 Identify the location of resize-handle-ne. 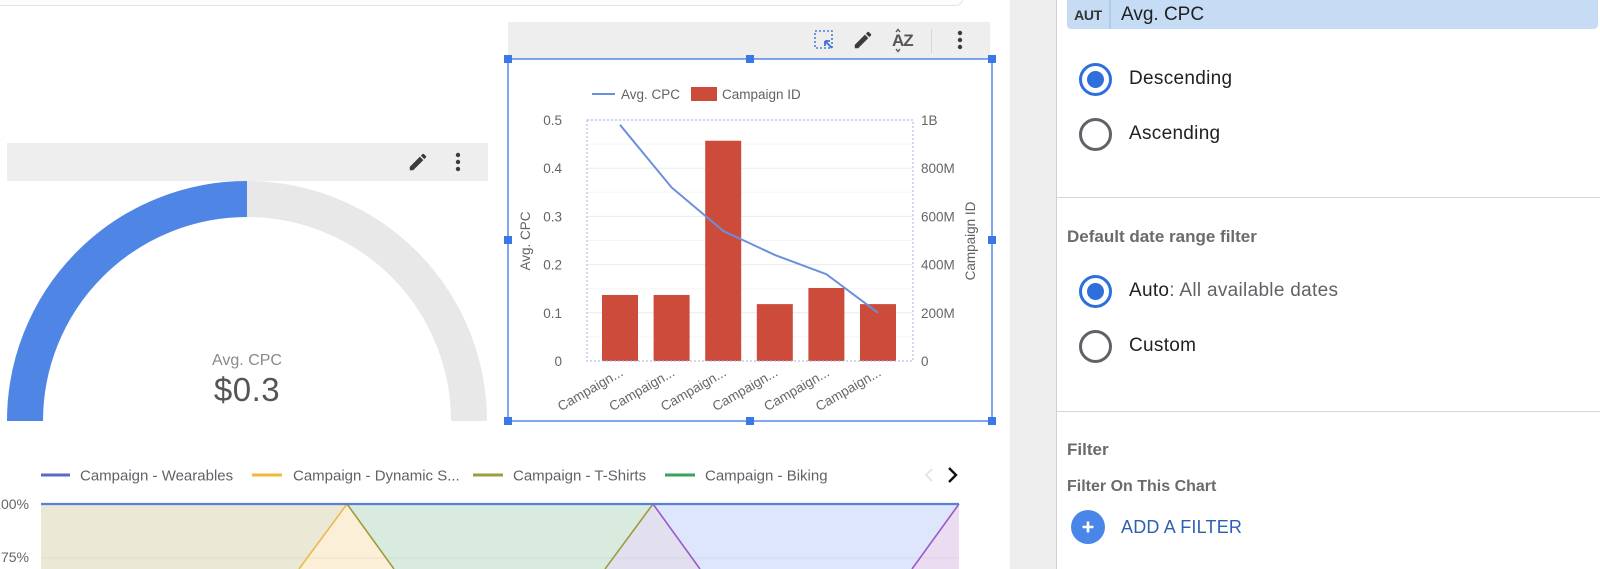
(992, 59).